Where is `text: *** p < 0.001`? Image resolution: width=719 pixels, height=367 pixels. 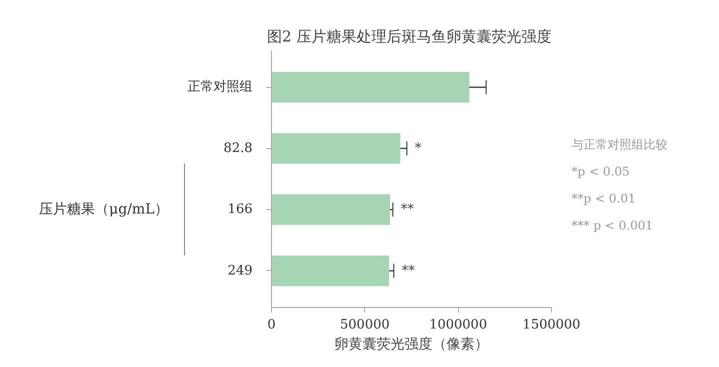
text: *** p < 0.001 is located at coordinates (613, 225).